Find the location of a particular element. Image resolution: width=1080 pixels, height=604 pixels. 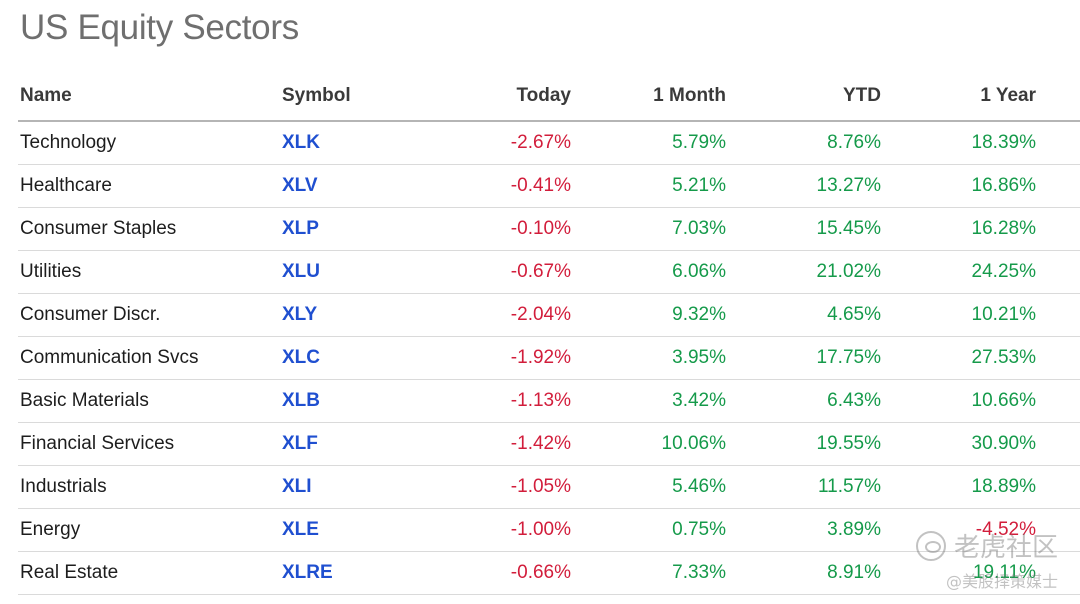

table-row: Energy XLE -1.00% 0.75% 3.89% -4.52% is located at coordinates (549, 530).